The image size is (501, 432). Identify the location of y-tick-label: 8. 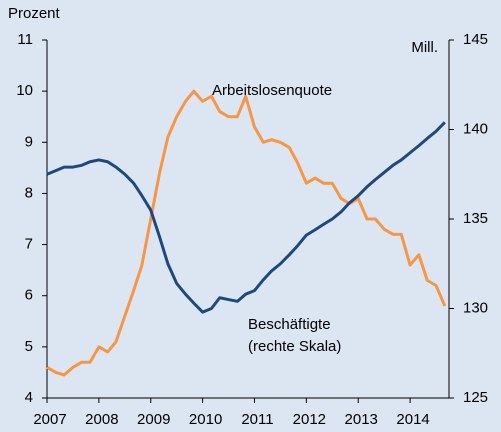
(29, 192).